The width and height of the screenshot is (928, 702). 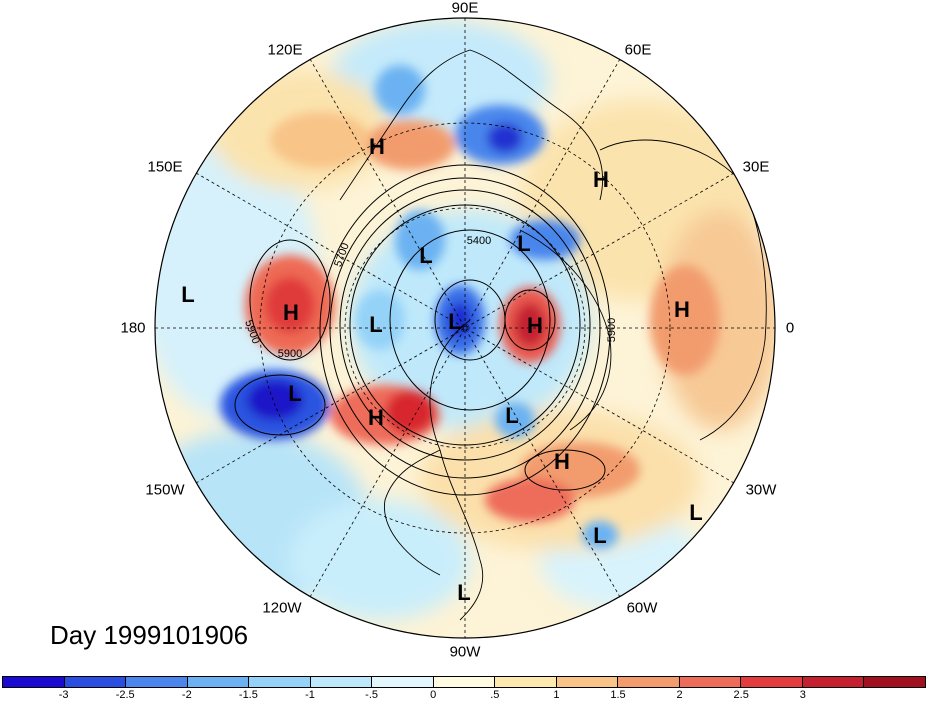 What do you see at coordinates (495, 695) in the screenshot?
I see `colorbar-tick-label: .5` at bounding box center [495, 695].